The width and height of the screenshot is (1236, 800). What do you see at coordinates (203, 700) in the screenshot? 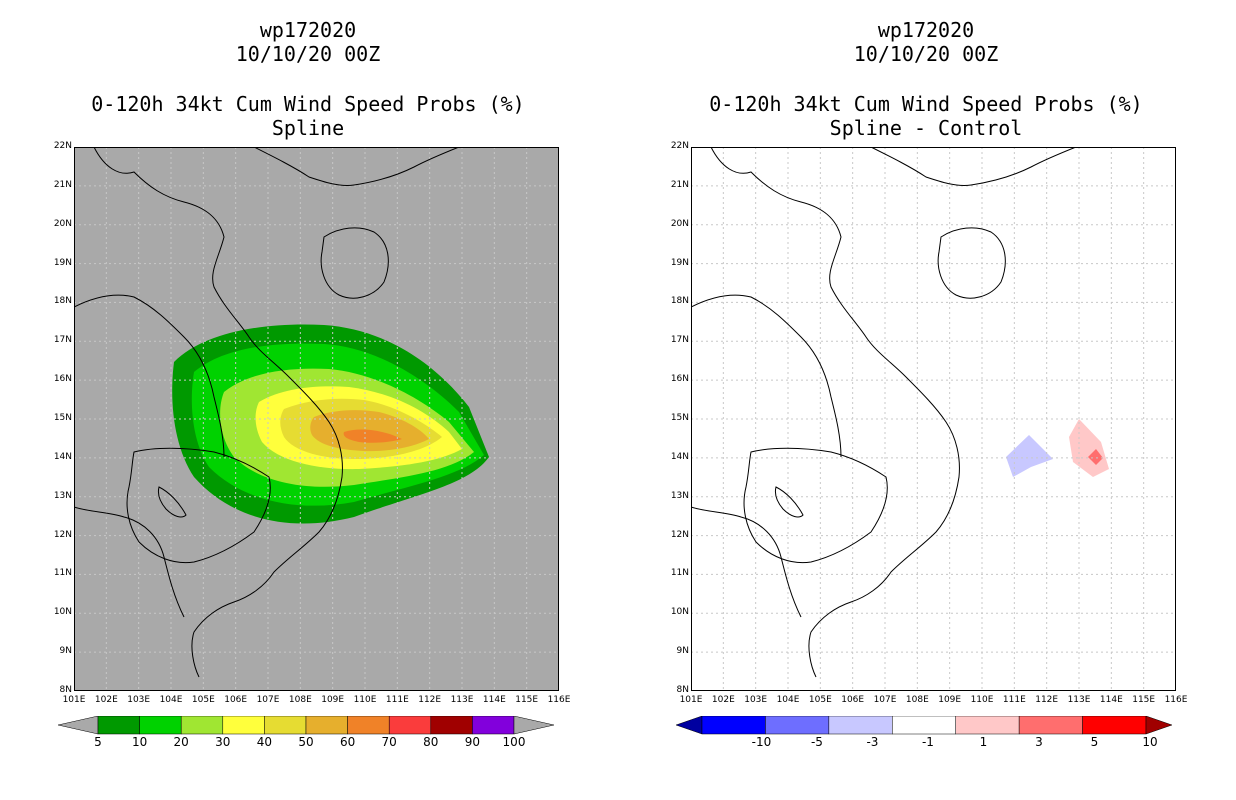
I see `longitude-label: 105E` at bounding box center [203, 700].